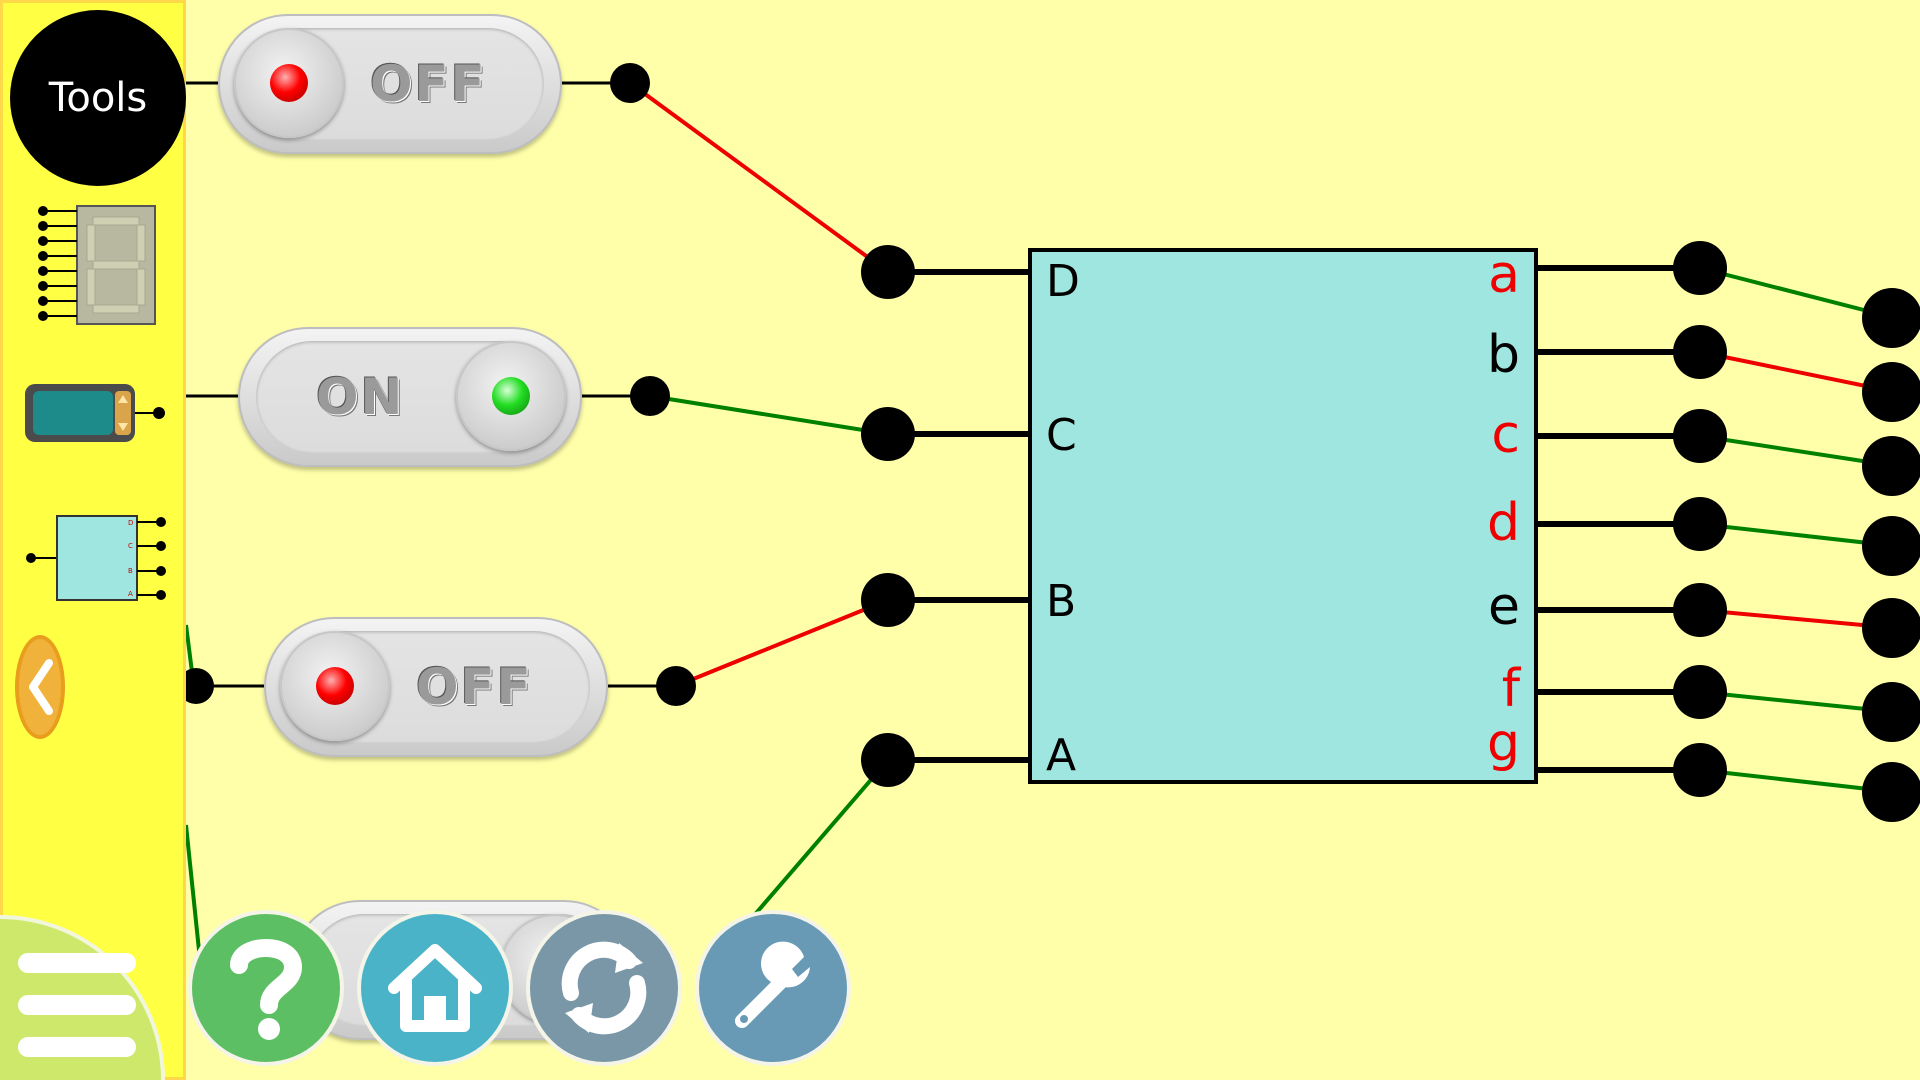 Image resolution: width=1920 pixels, height=1080 pixels. I want to click on switch-2-output-terminal, so click(650, 396).